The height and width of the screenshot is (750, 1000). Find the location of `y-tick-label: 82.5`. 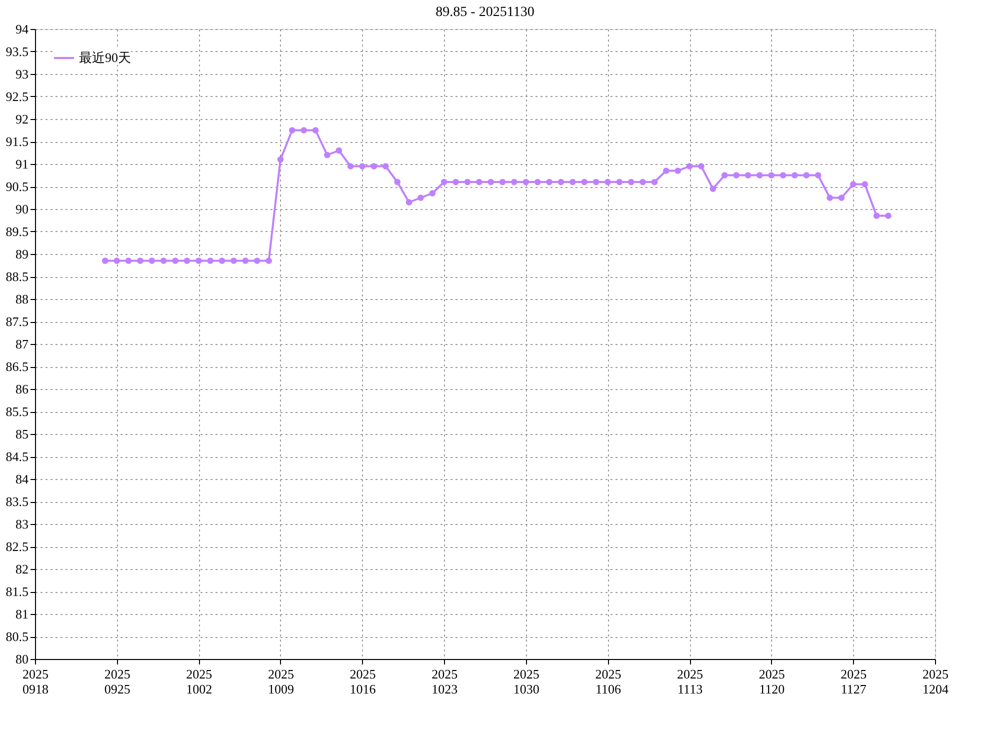

y-tick-label: 82.5 is located at coordinates (17, 546).